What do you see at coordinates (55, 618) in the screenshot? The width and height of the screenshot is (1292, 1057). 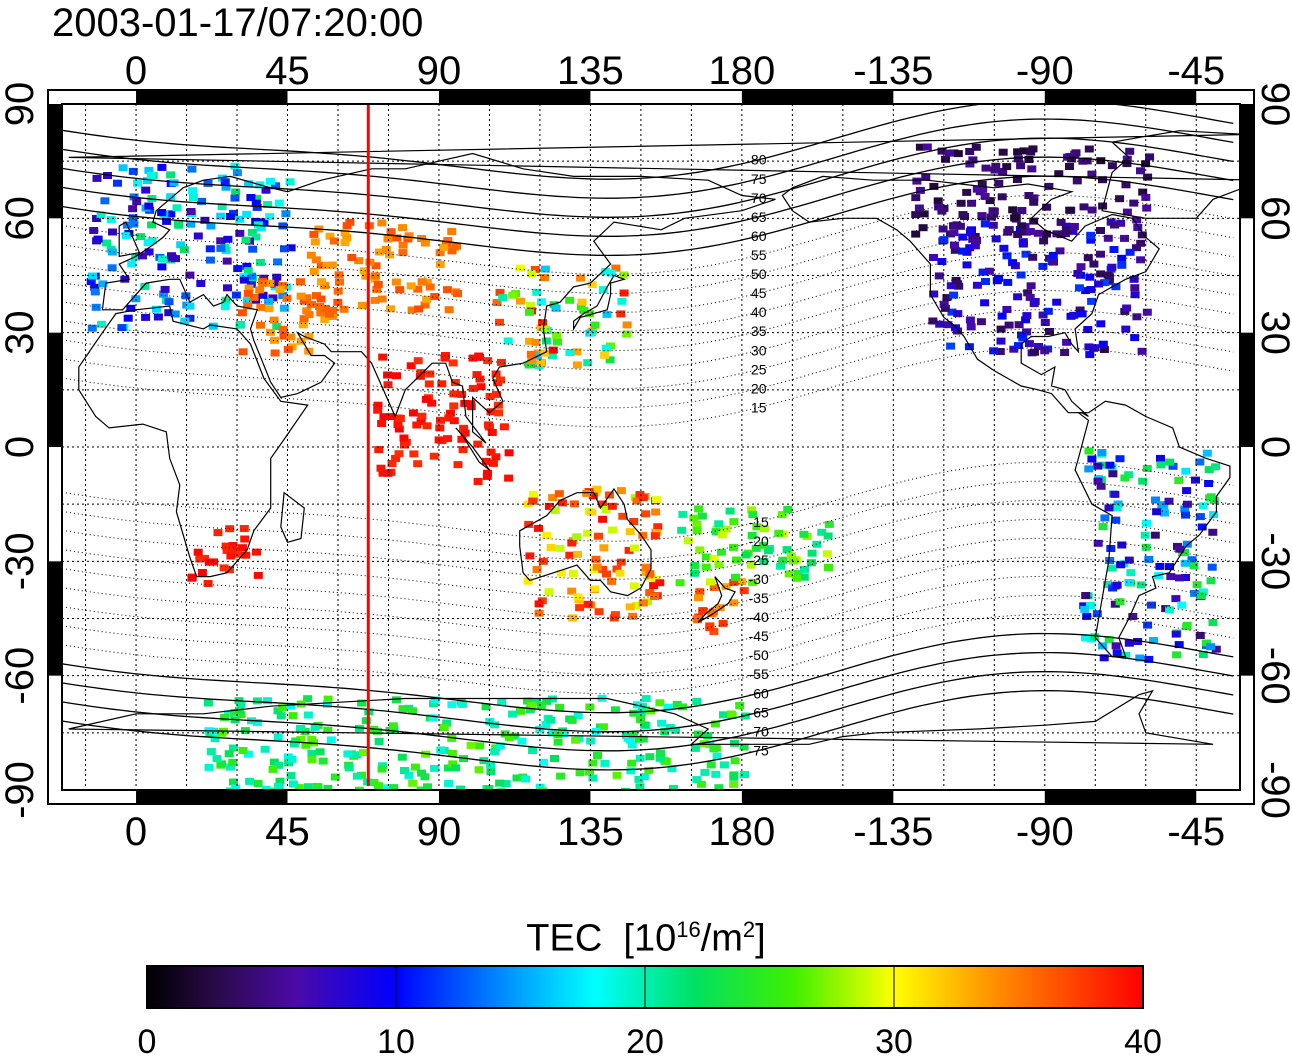 I see `frame-bar` at bounding box center [55, 618].